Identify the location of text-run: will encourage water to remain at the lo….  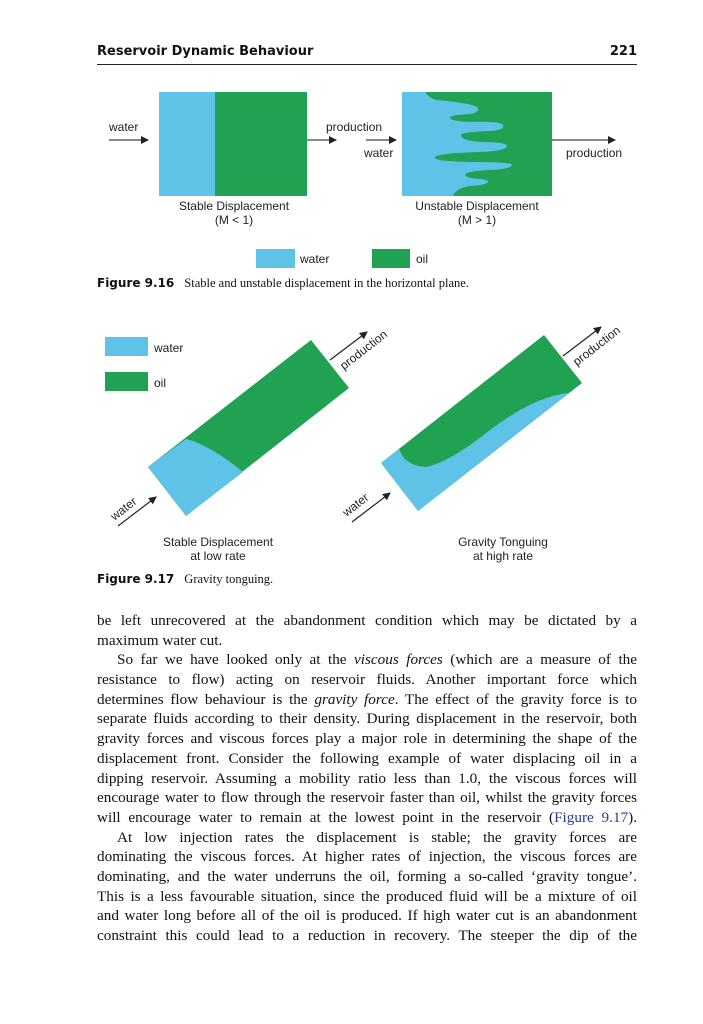
(326, 817).